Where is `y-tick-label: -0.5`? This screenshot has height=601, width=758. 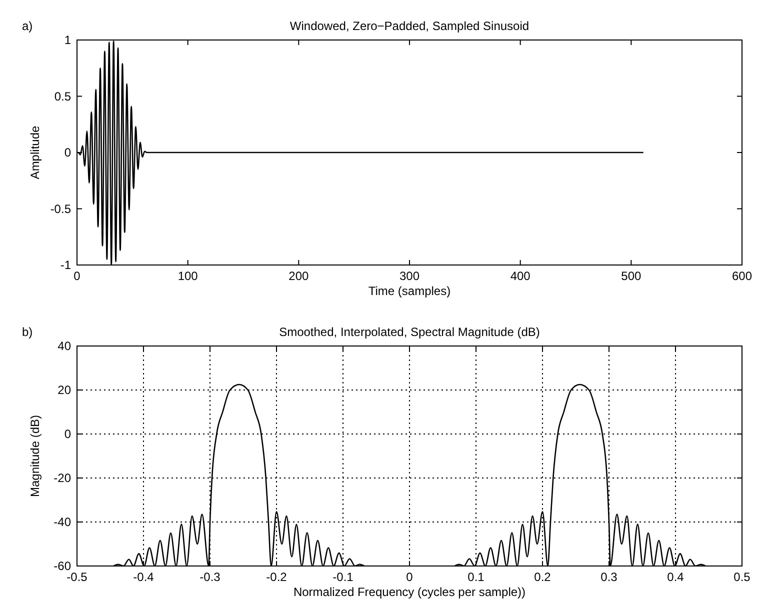
y-tick-label: -0.5 is located at coordinates (61, 209).